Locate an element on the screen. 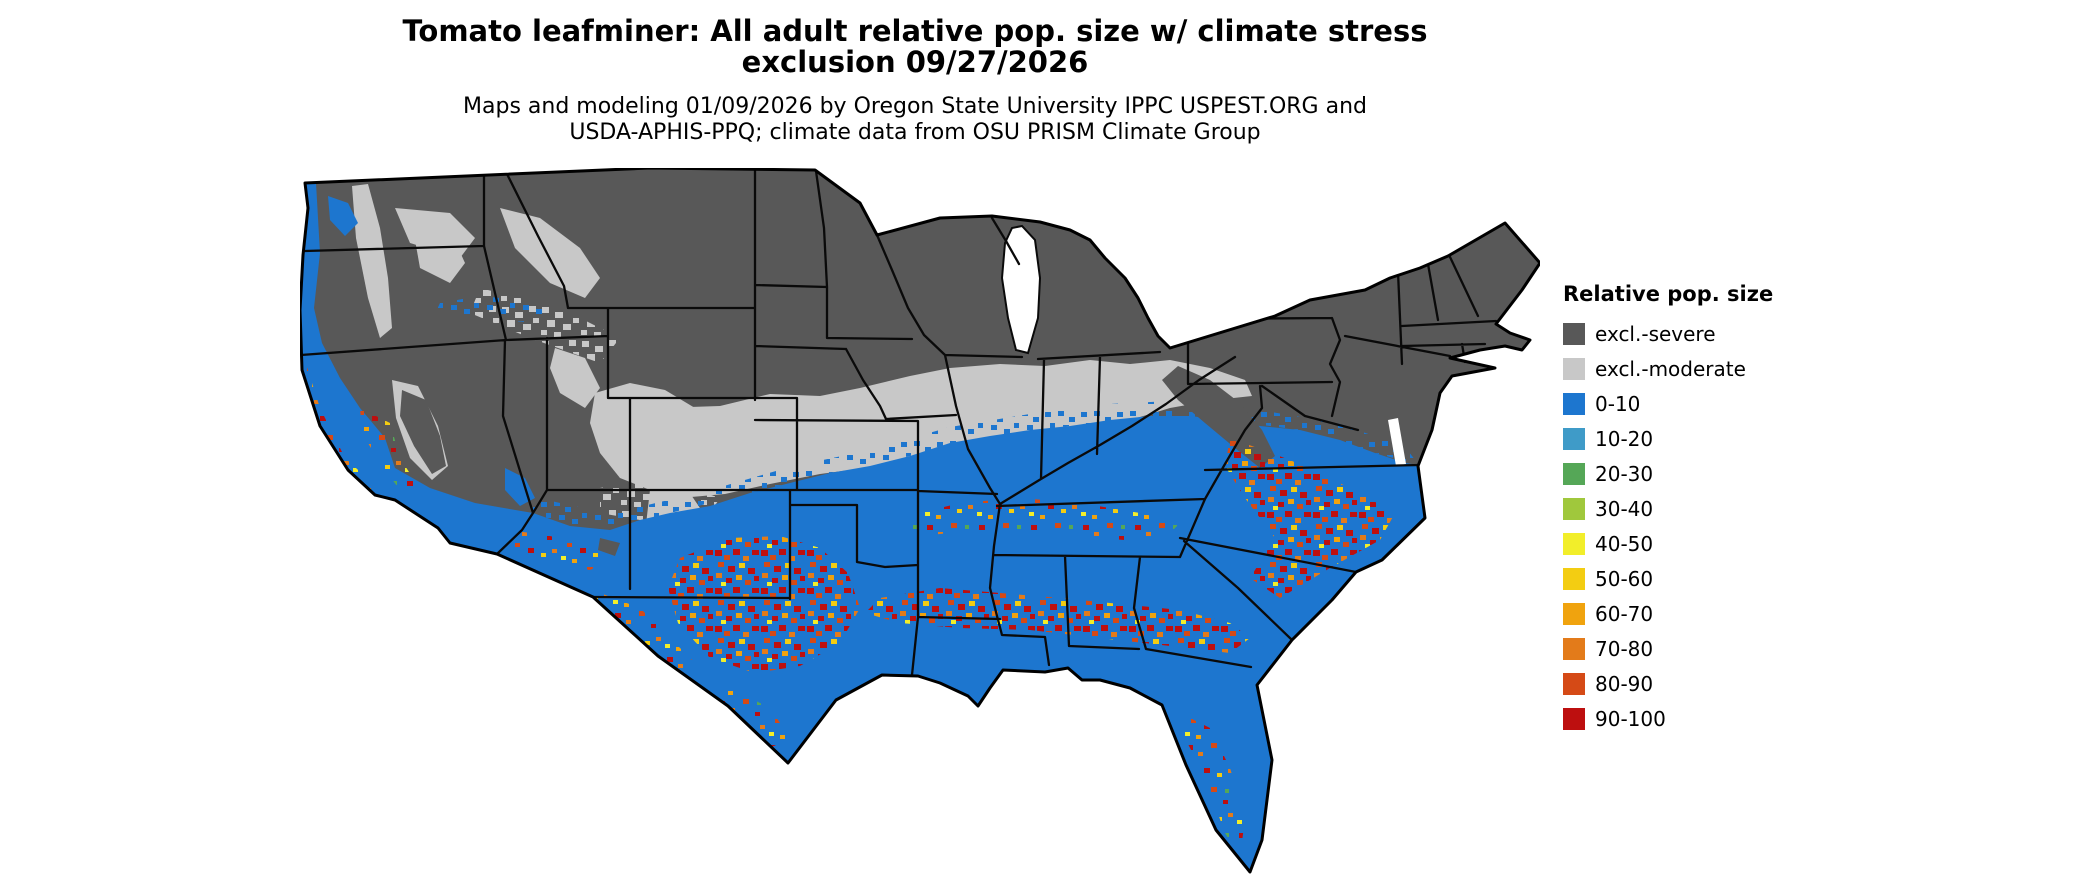 Image resolution: width=2100 pixels, height=892 pixels. chesapeake-bay is located at coordinates (1397, 442).